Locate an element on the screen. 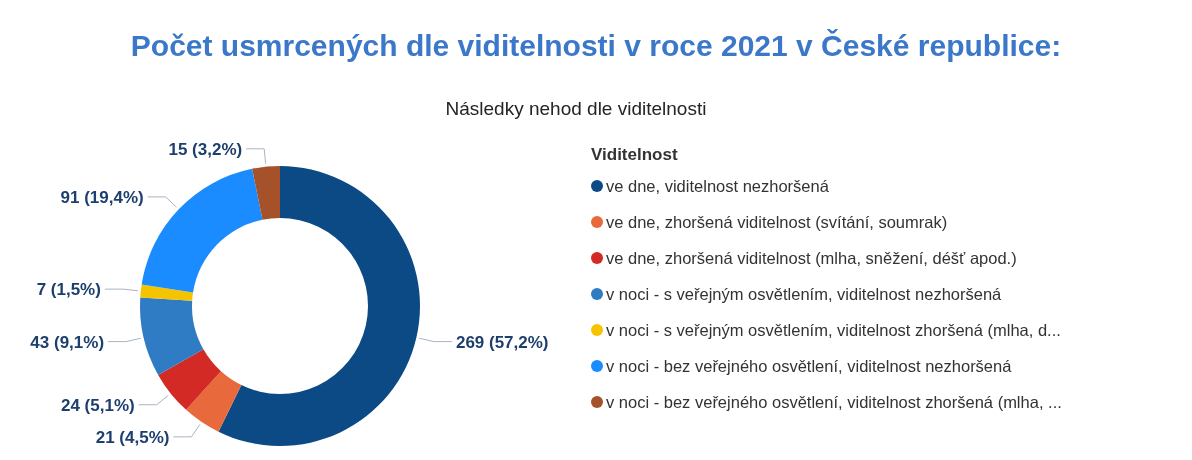 The height and width of the screenshot is (460, 1192). data-label: 91 (19,4%) is located at coordinates (102, 197).